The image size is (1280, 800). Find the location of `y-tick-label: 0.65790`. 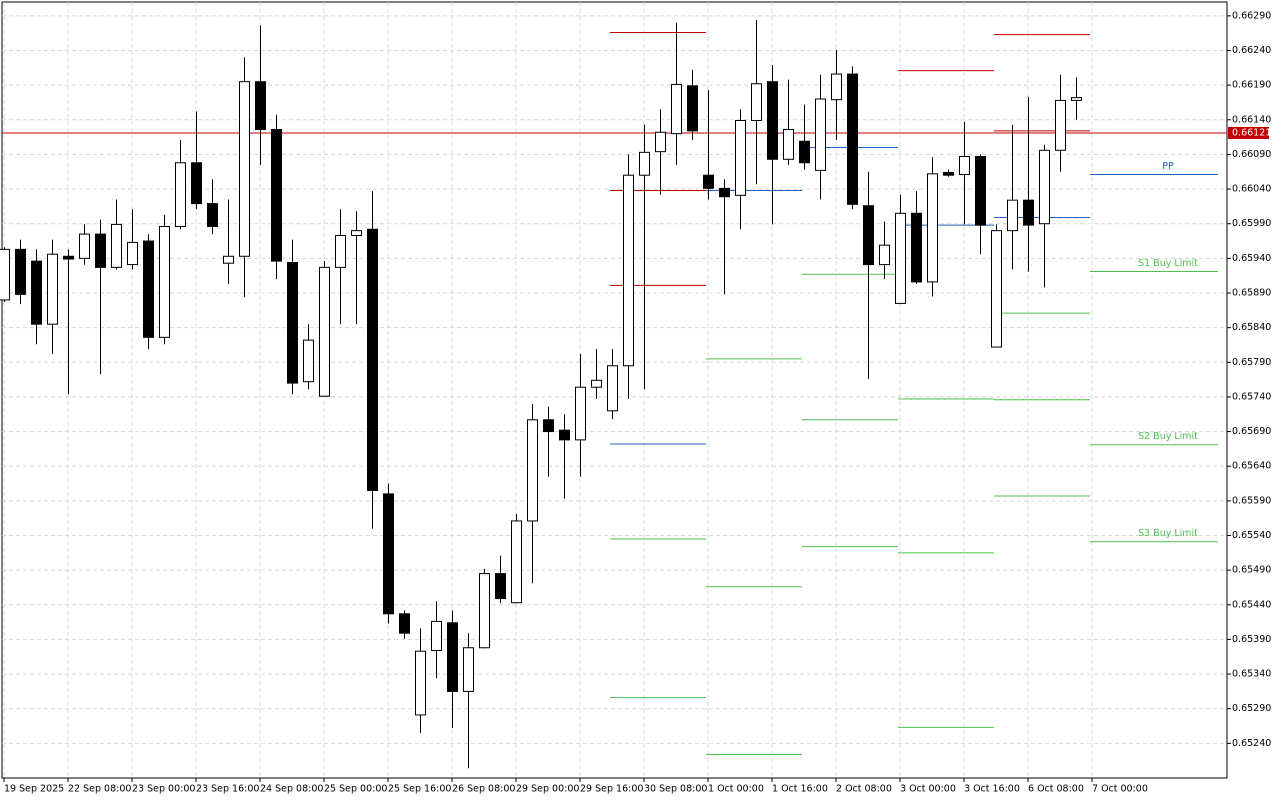

y-tick-label: 0.65790 is located at coordinates (1251, 362).